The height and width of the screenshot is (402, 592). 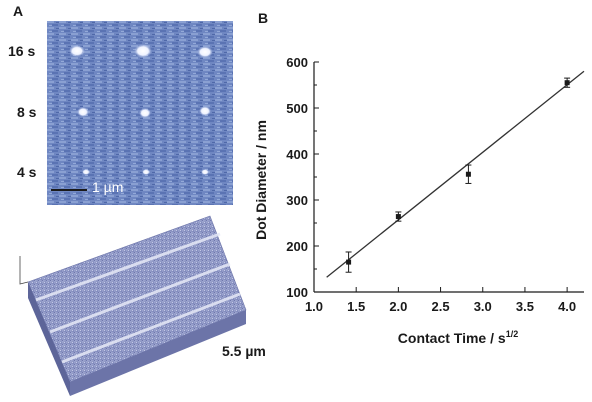 What do you see at coordinates (141, 109) in the screenshot?
I see `afm-dots` at bounding box center [141, 109].